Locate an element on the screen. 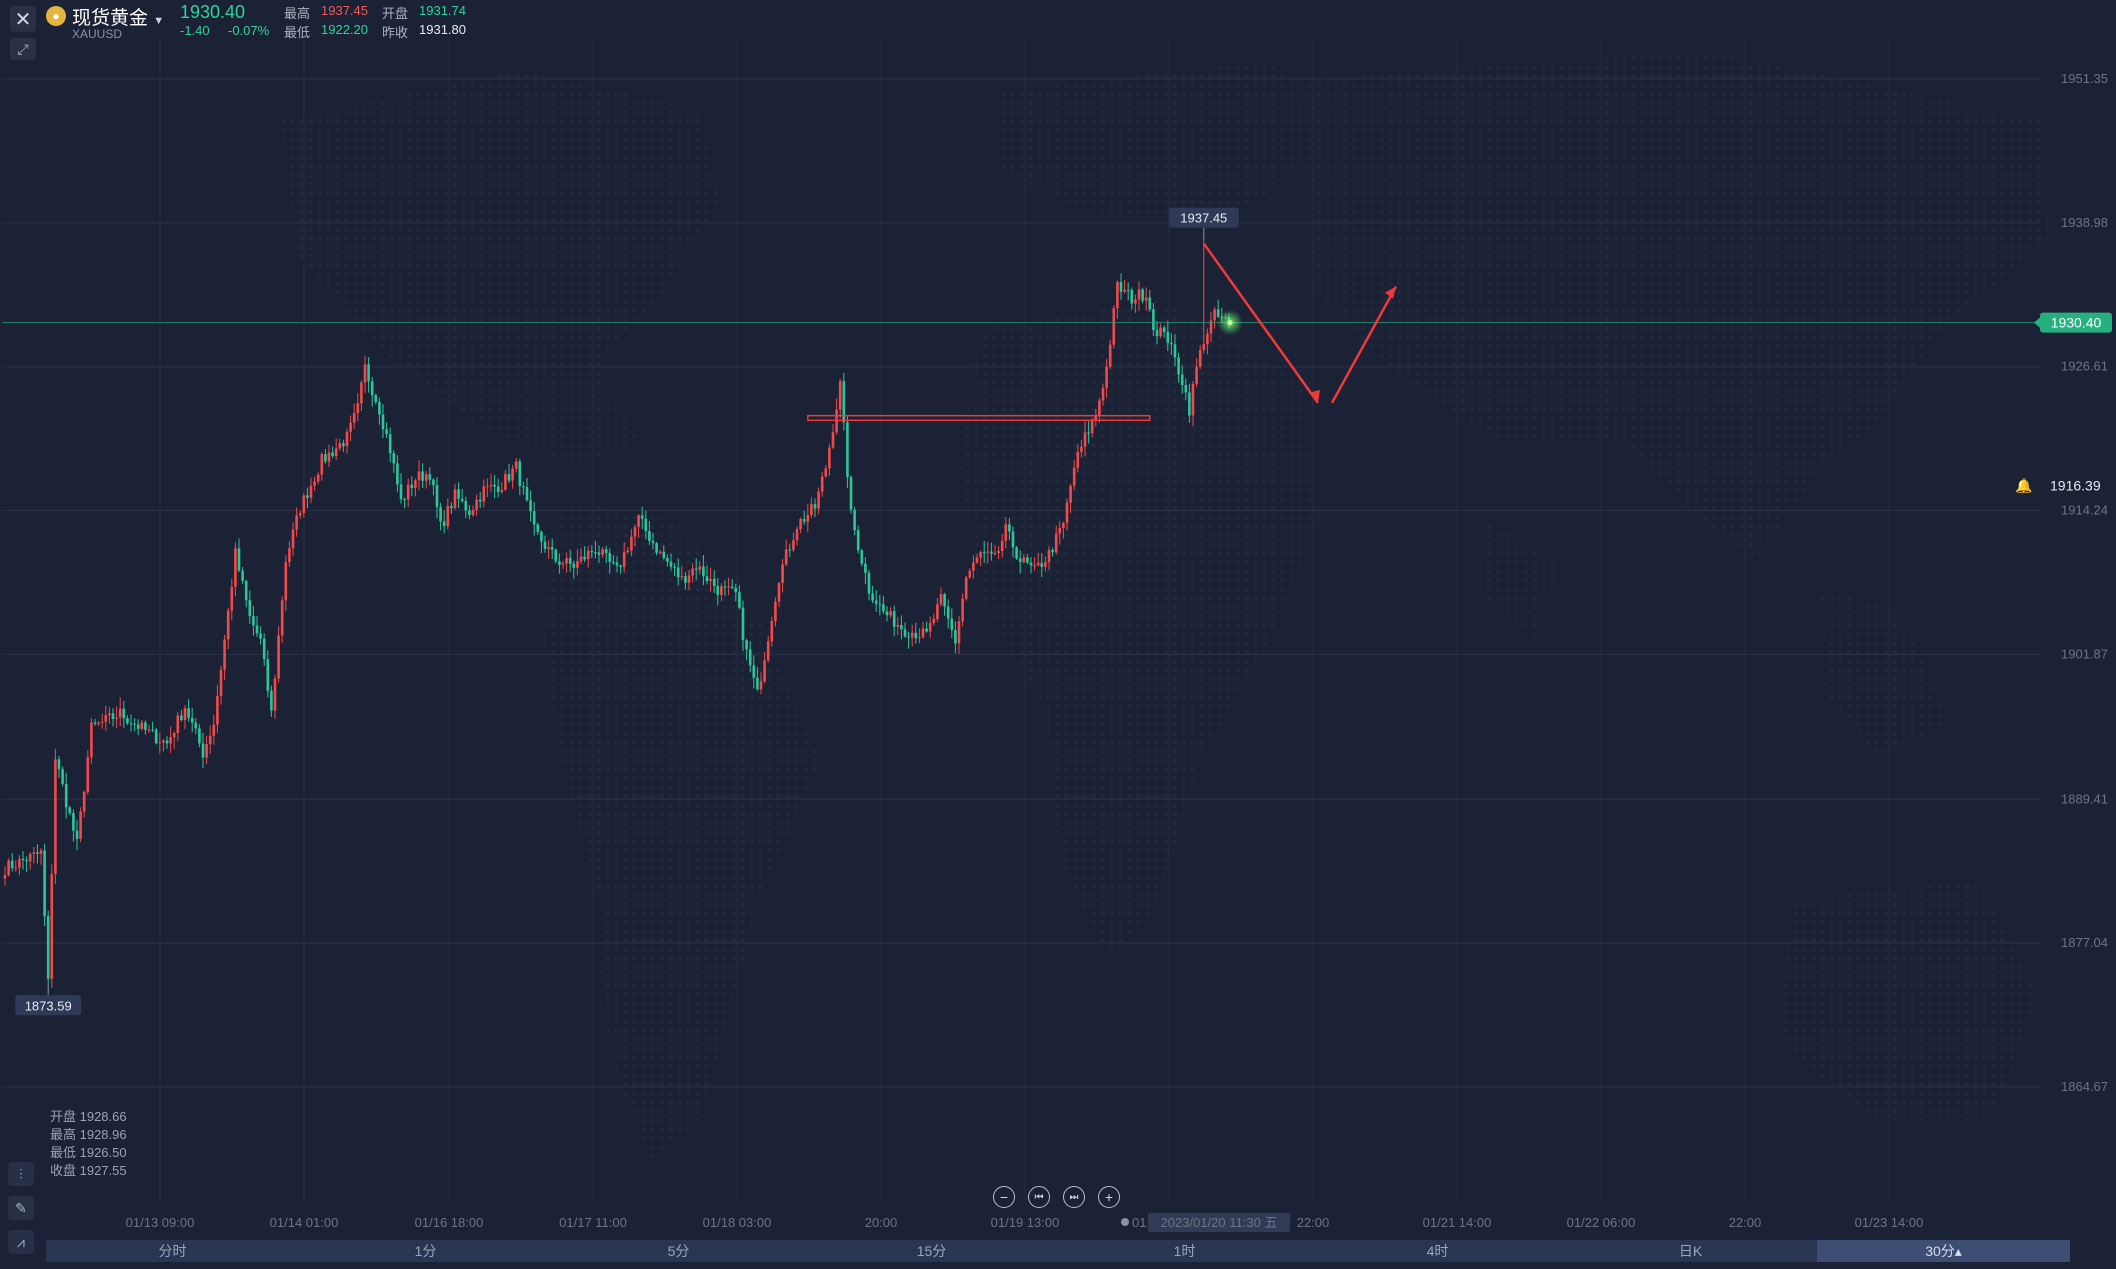 The image size is (2116, 1269). symbol-name: 现货黄金 ▼ is located at coordinates (118, 18).